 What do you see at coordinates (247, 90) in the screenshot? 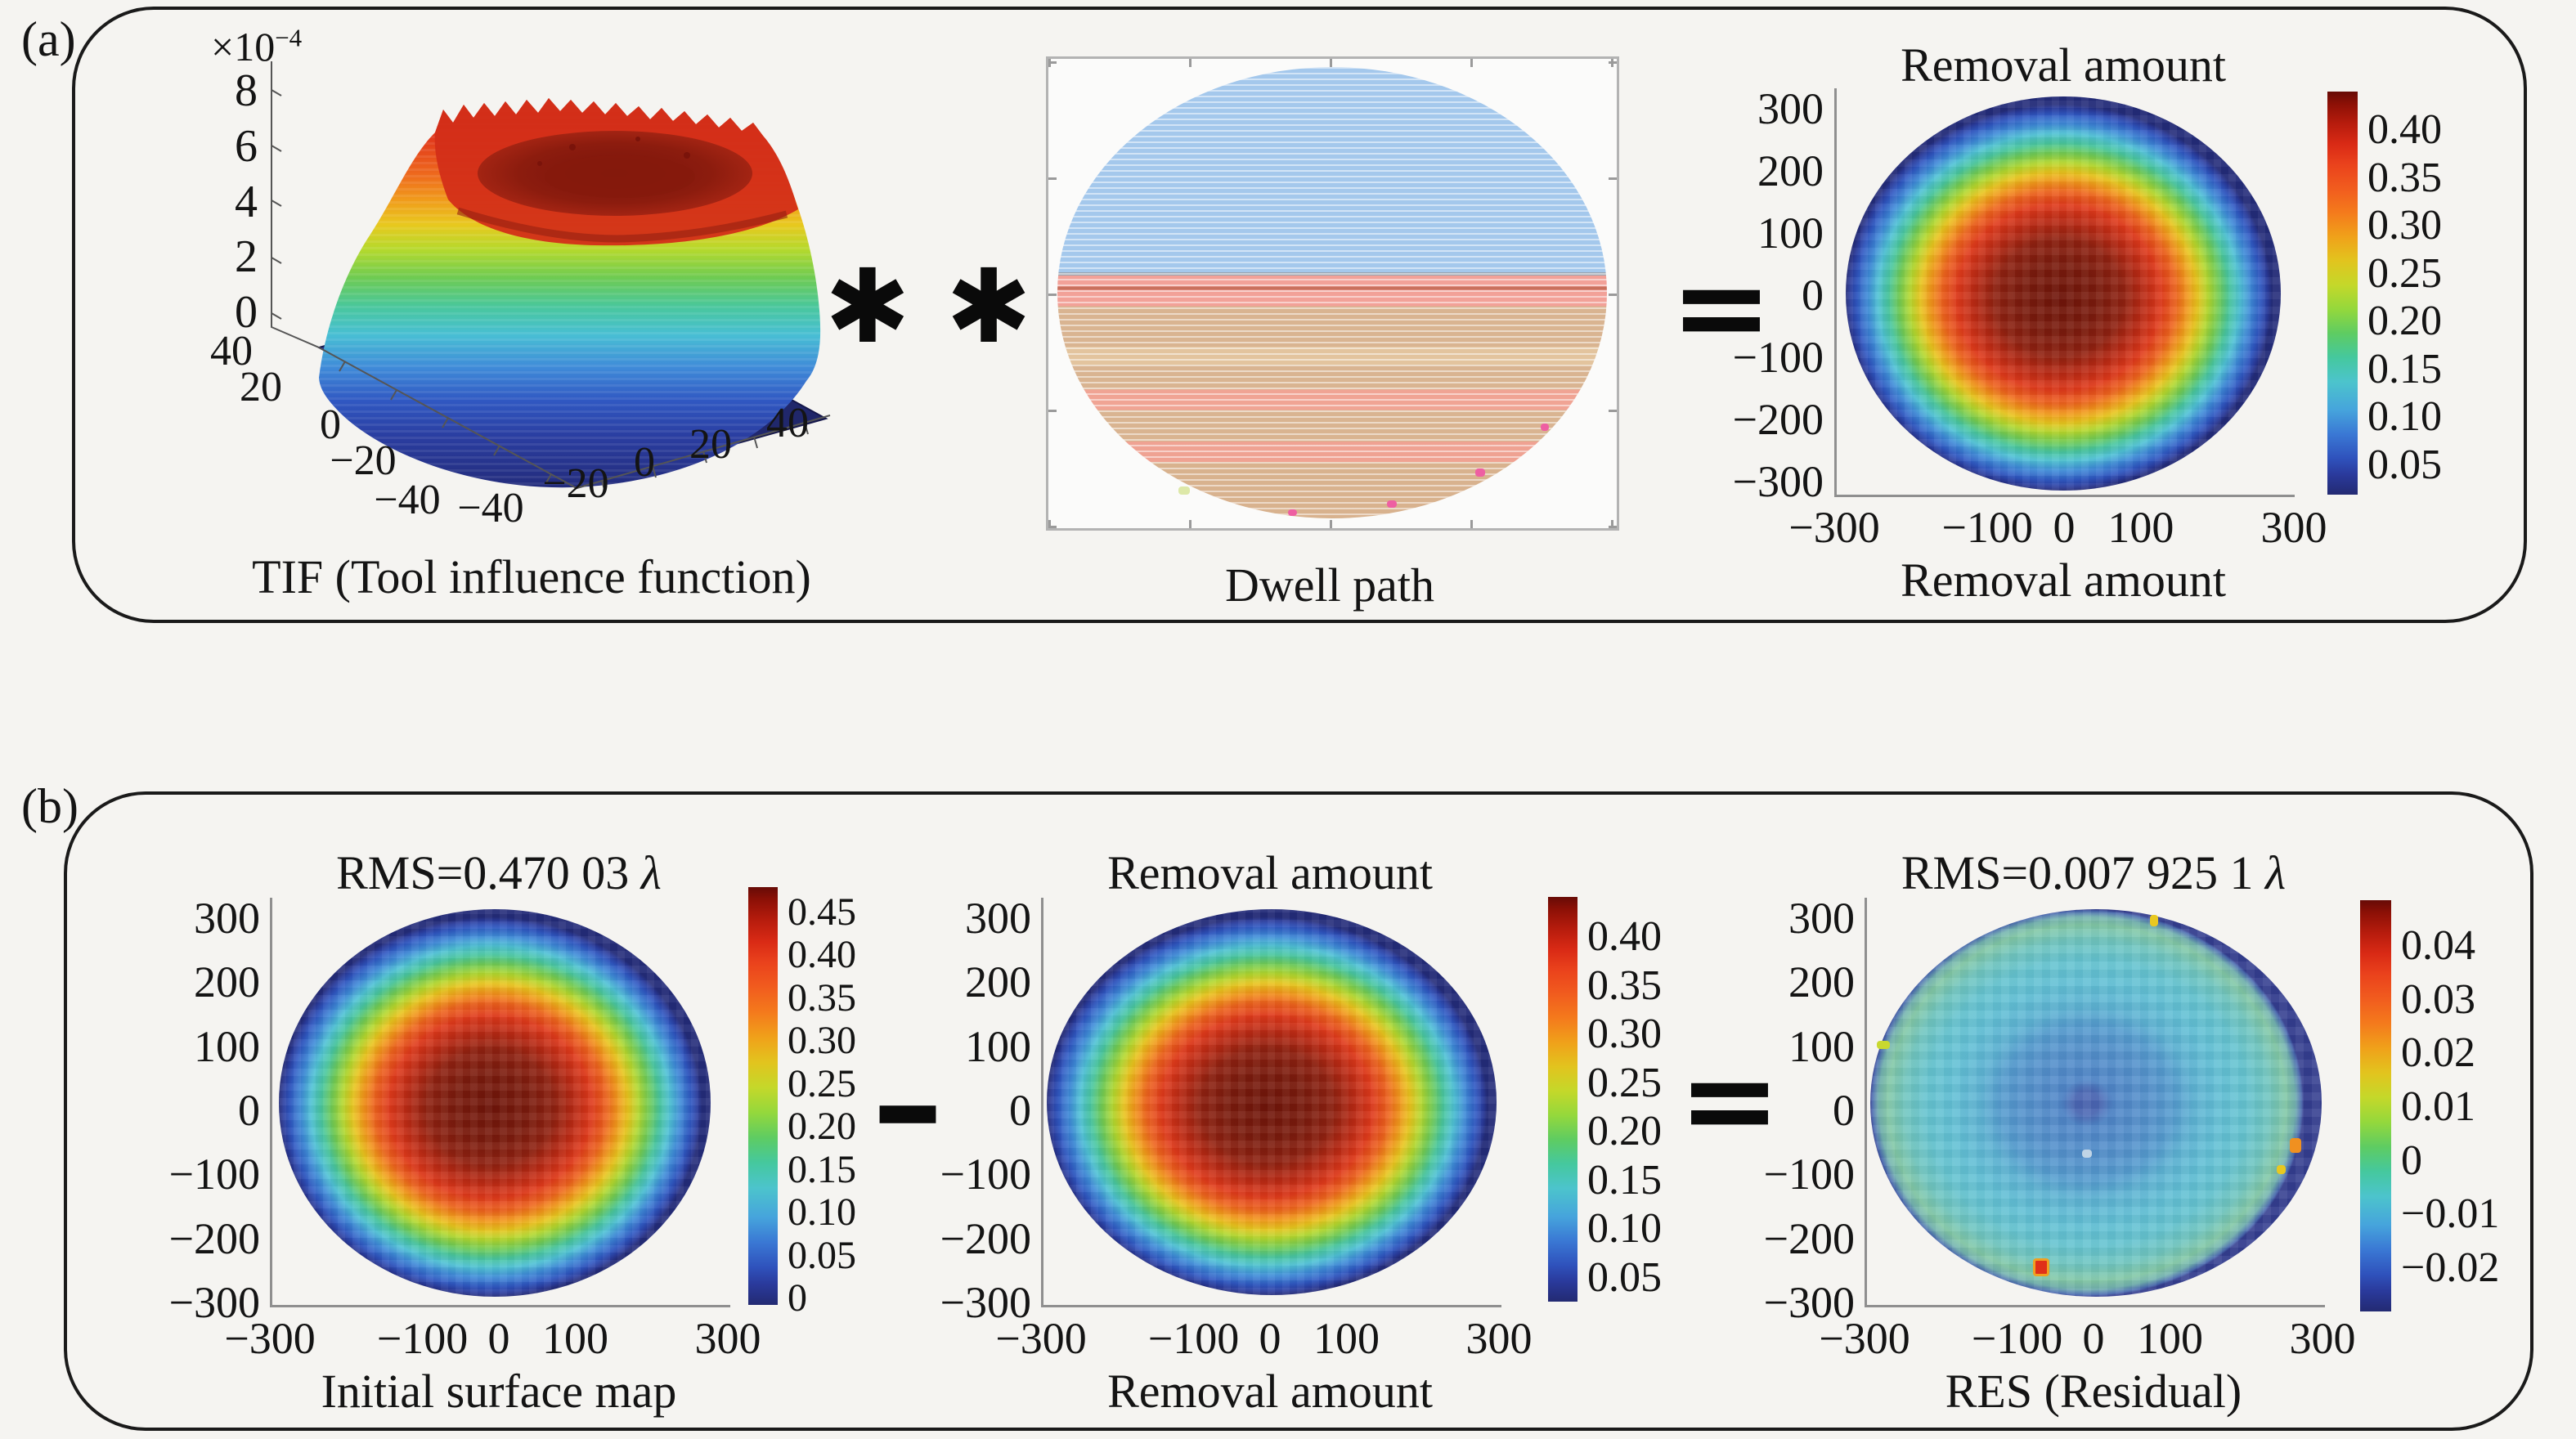
I see `z-tick-label: 8` at bounding box center [247, 90].